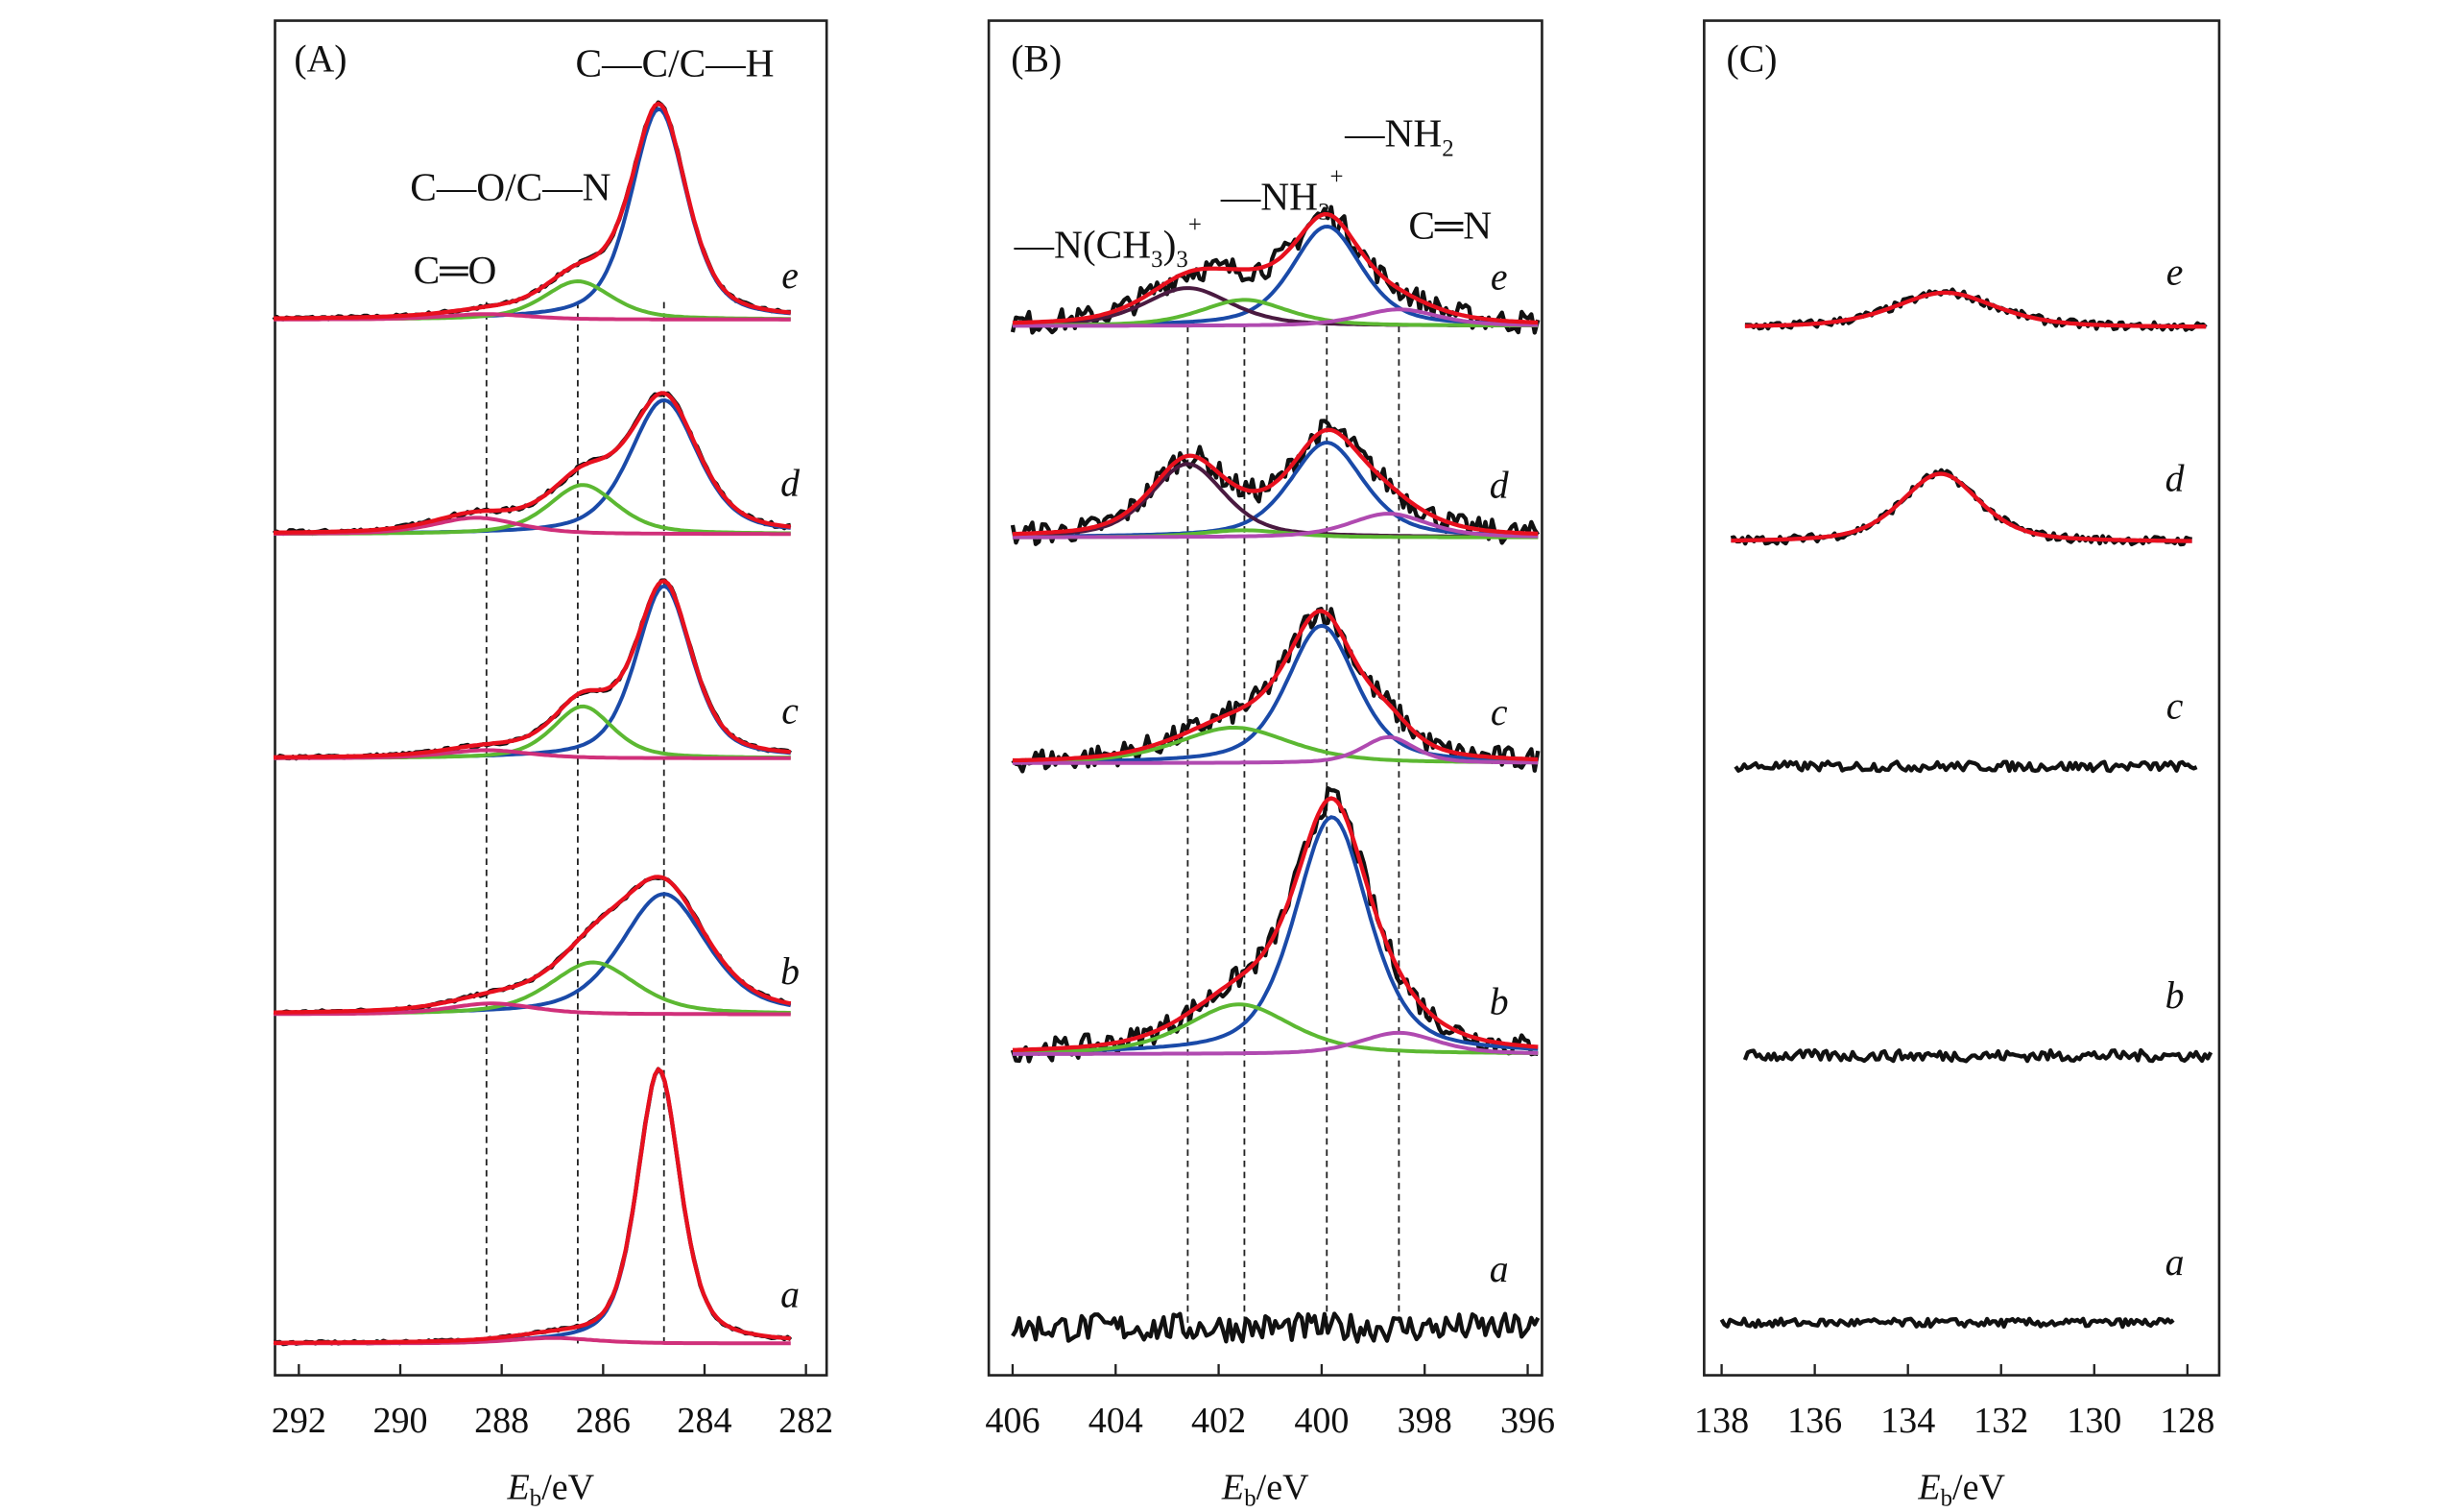  What do you see at coordinates (1814, 1421) in the screenshot?
I see `x-tick-label: 136` at bounding box center [1814, 1421].